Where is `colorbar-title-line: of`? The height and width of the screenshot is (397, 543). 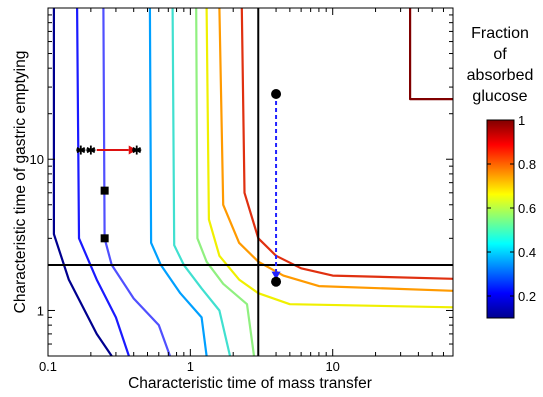
colorbar-title-line: of is located at coordinates (500, 54).